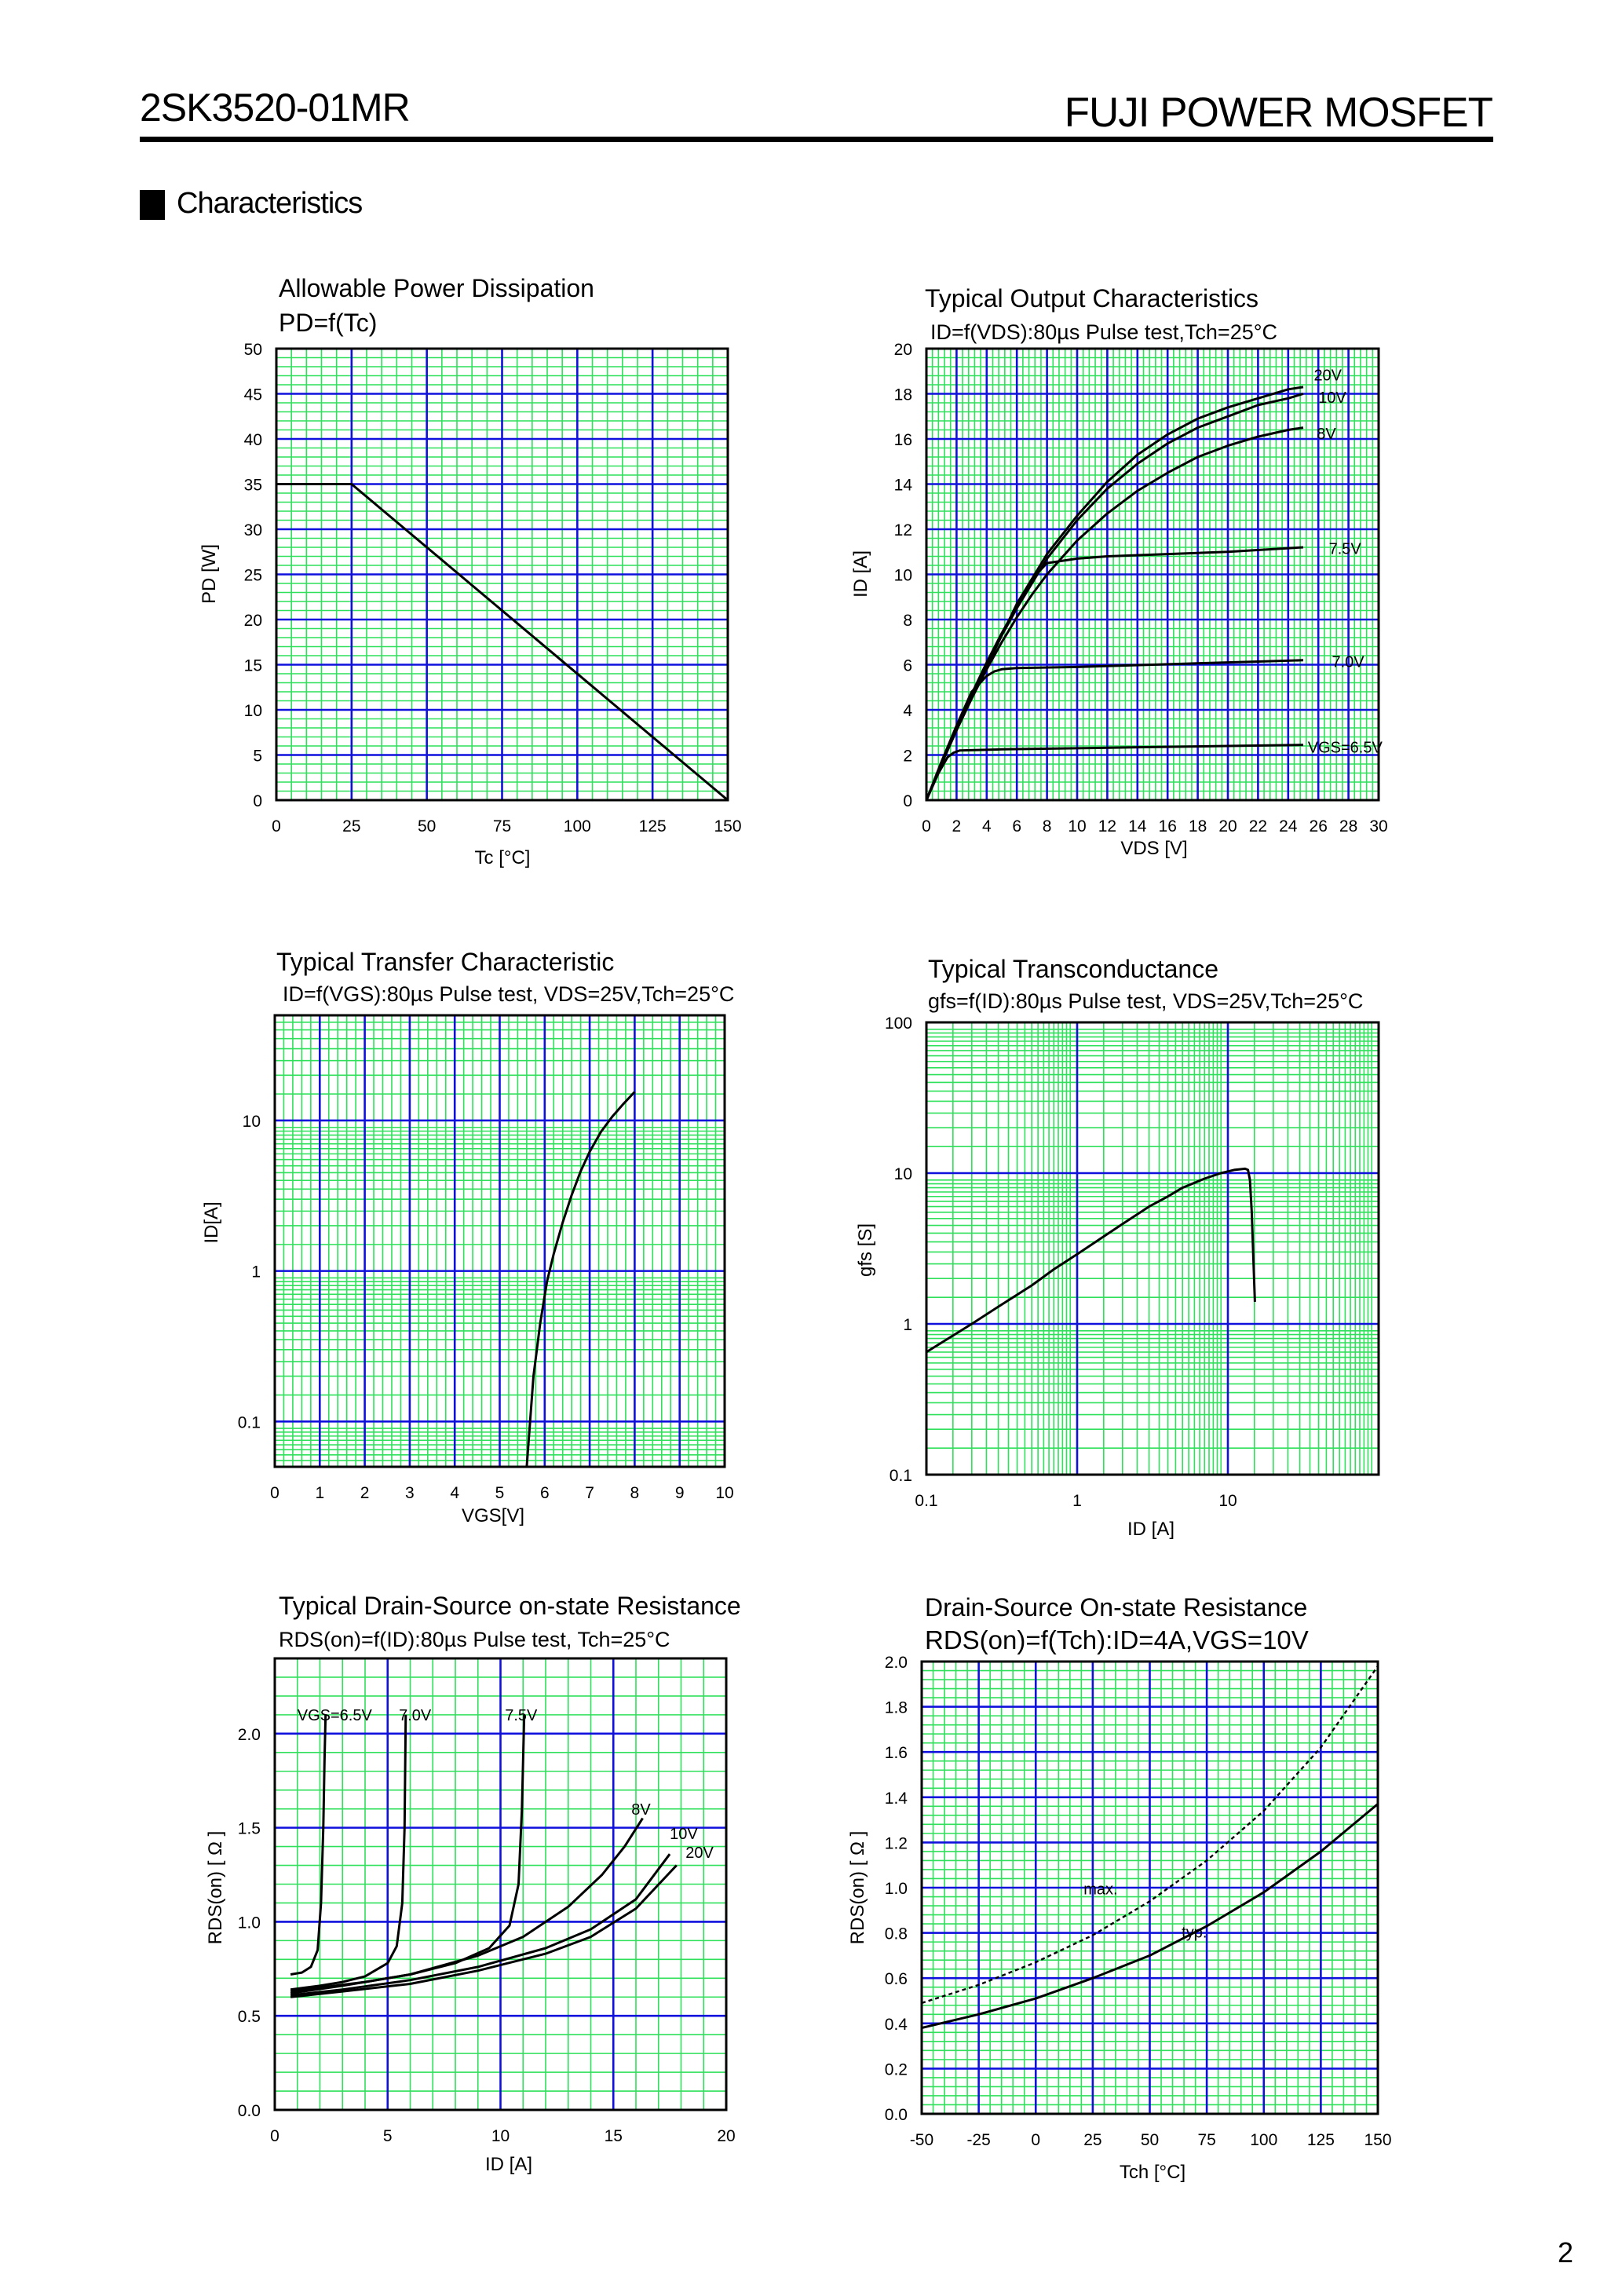 The image size is (1622, 2296). I want to click on y-tick-label: 1.0, so click(897, 1889).